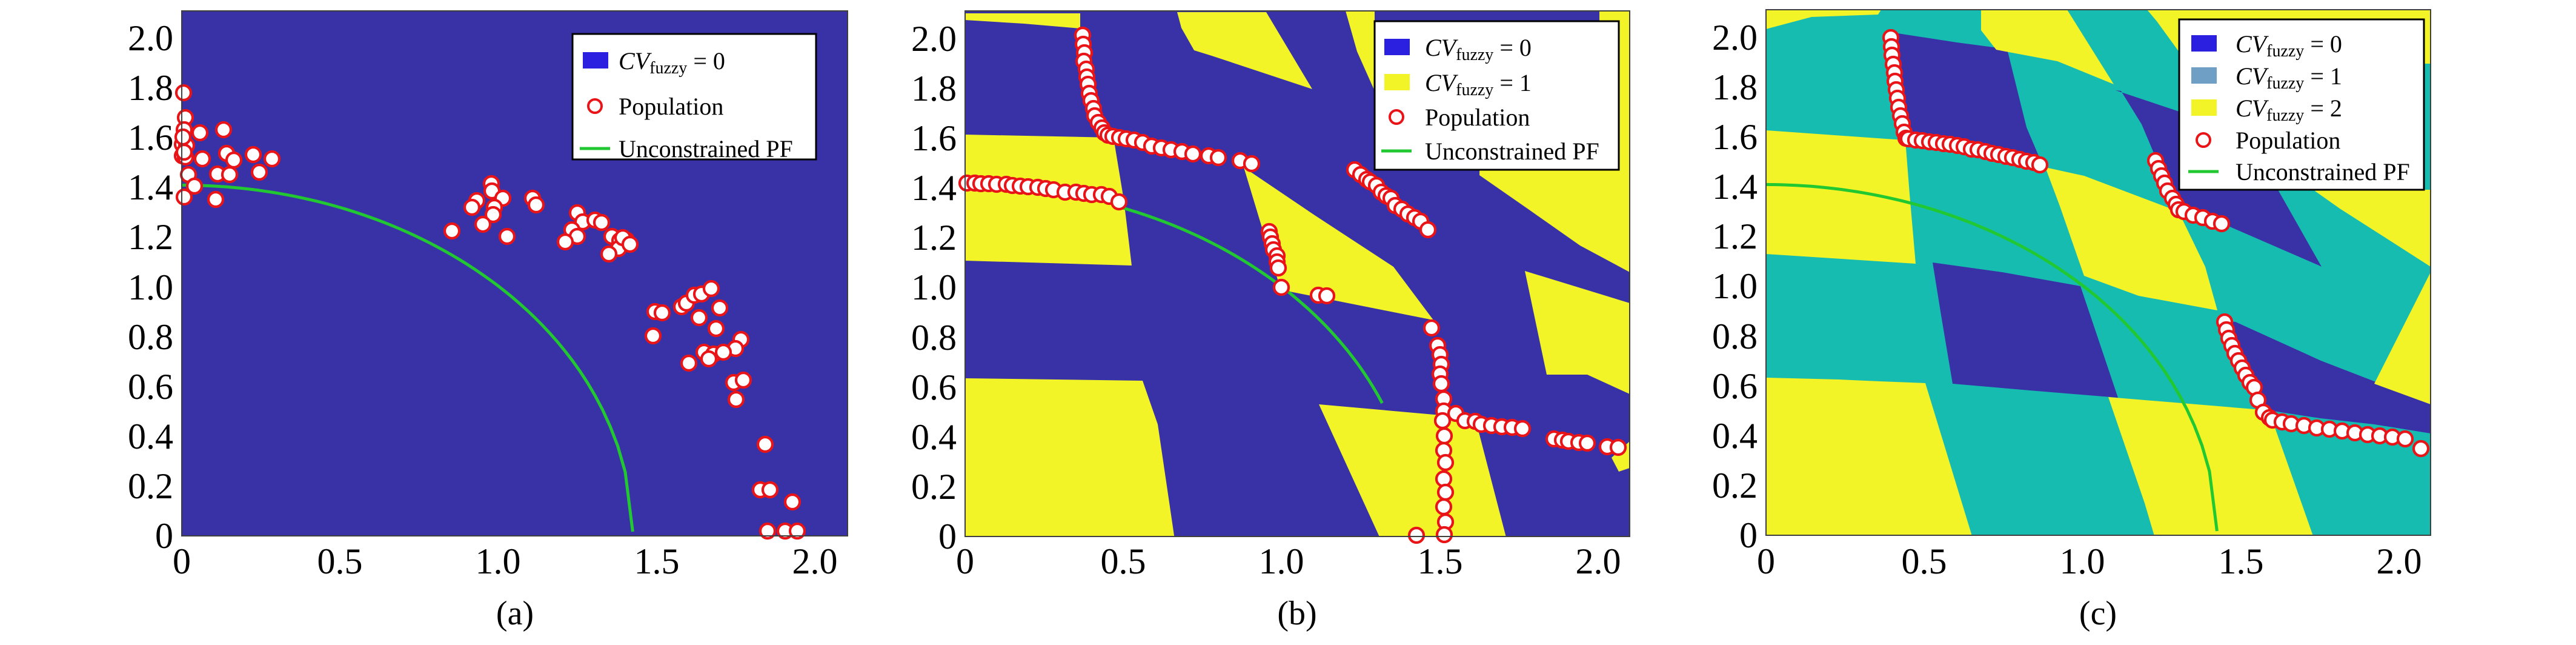  I want to click on svg-text: (b), so click(1296, 613).